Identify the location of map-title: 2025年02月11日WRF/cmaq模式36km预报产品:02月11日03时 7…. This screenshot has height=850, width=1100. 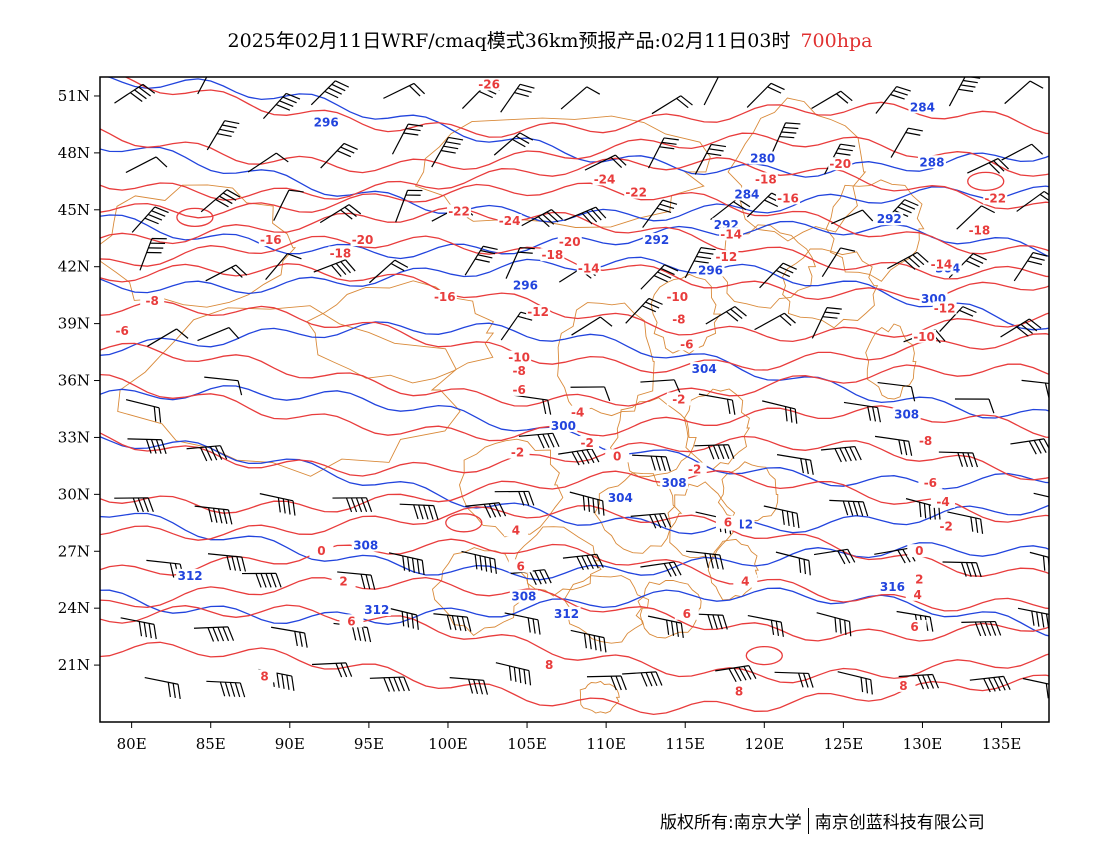
(550, 39).